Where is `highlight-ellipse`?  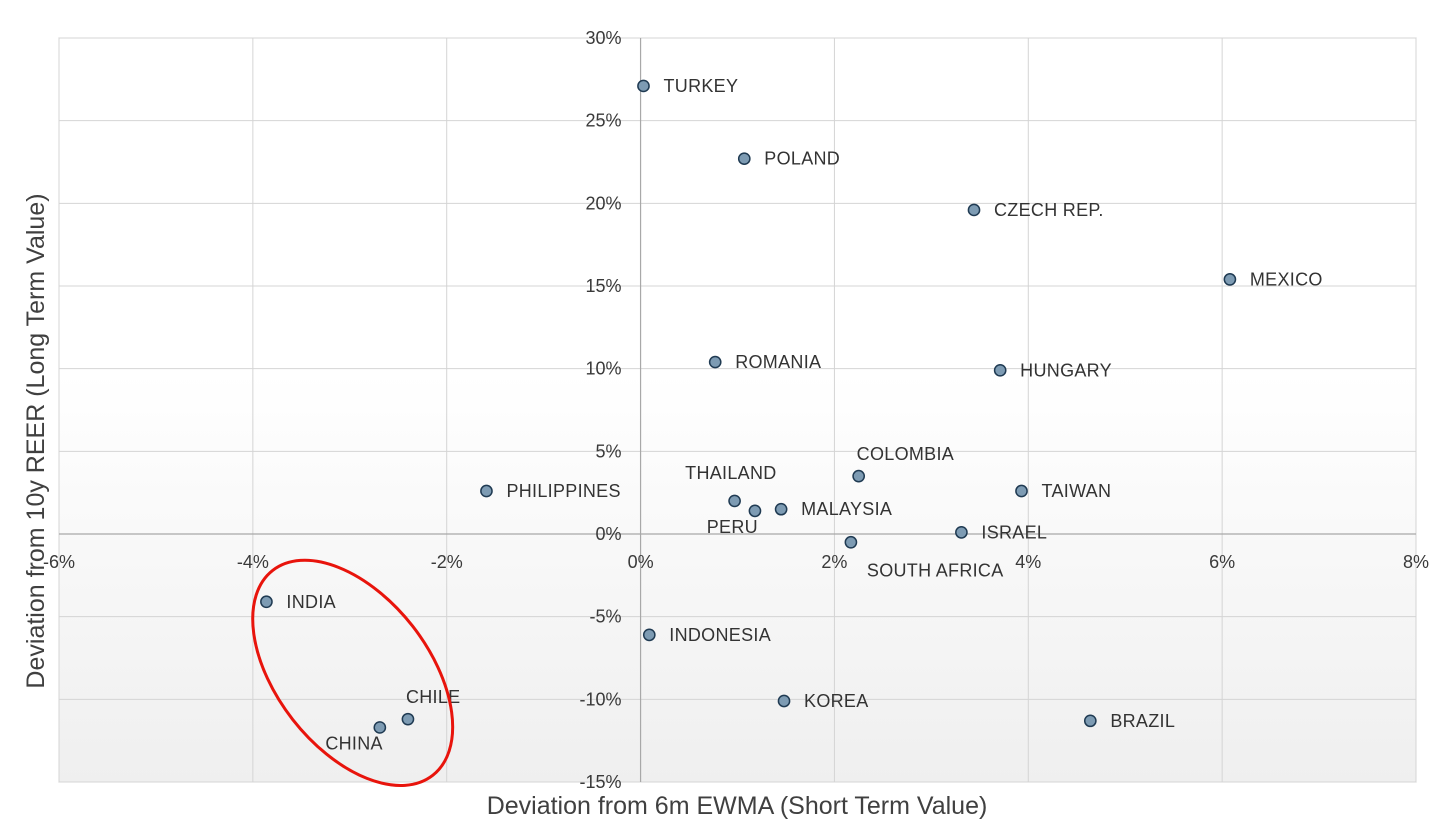 highlight-ellipse is located at coordinates (353, 673).